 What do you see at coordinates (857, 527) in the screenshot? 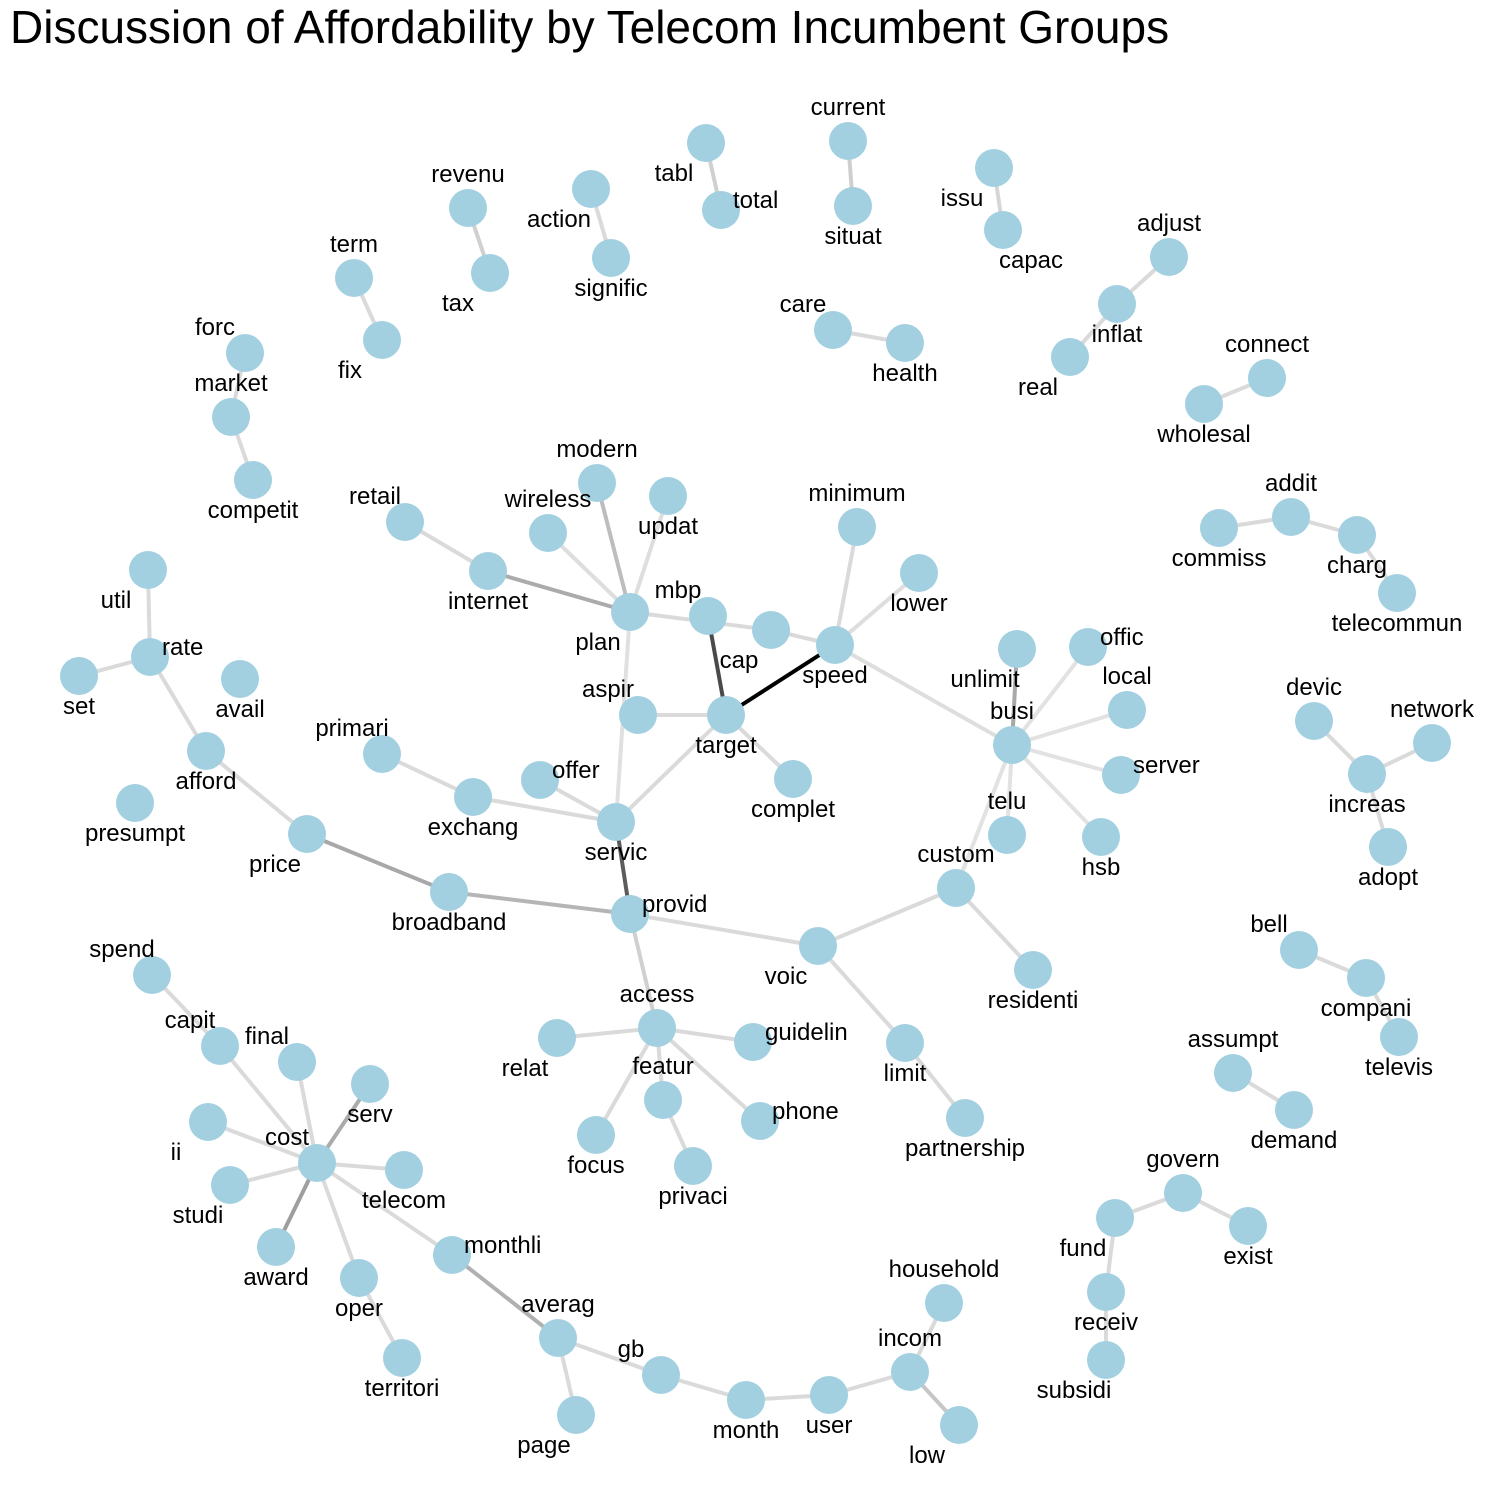
I see `node-minimum` at bounding box center [857, 527].